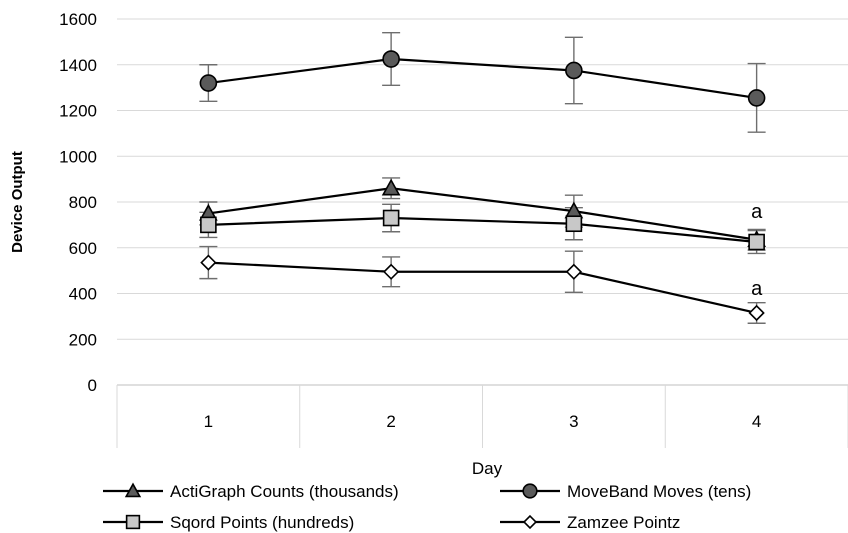 This screenshot has width=848, height=533. I want to click on y-tick-label-1600: 1600, so click(78, 19).